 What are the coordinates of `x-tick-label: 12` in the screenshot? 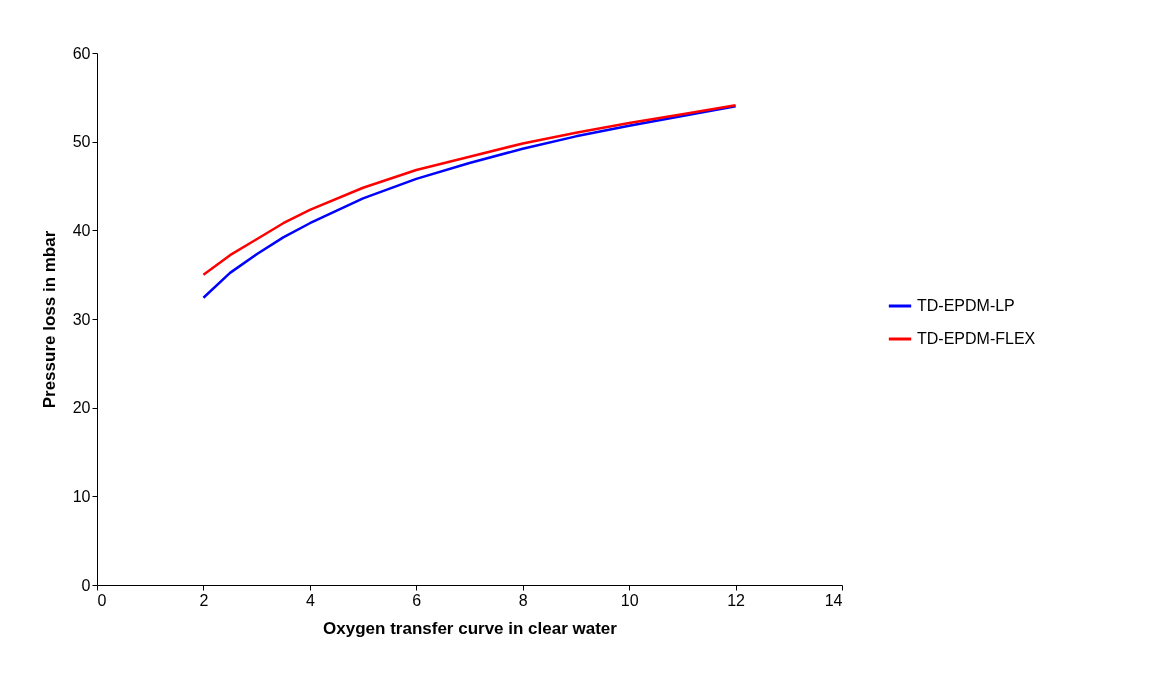 It's located at (736, 600).